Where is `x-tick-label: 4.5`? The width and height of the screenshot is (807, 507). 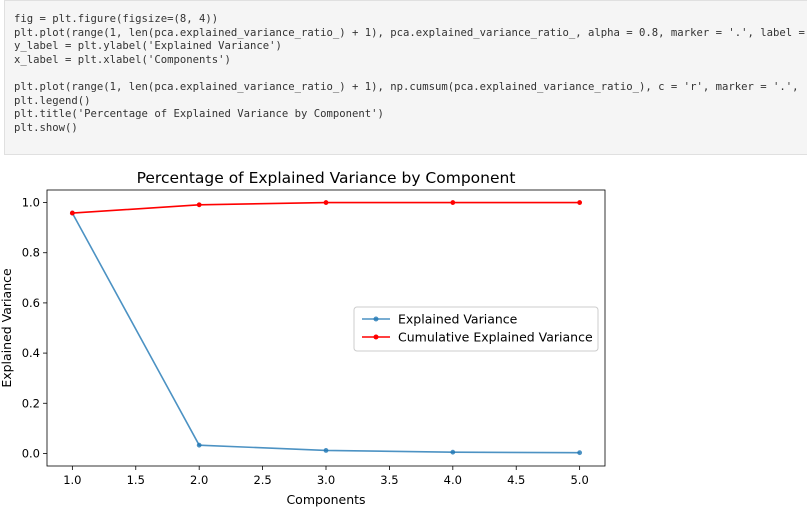
x-tick-label: 4.5 is located at coordinates (516, 480).